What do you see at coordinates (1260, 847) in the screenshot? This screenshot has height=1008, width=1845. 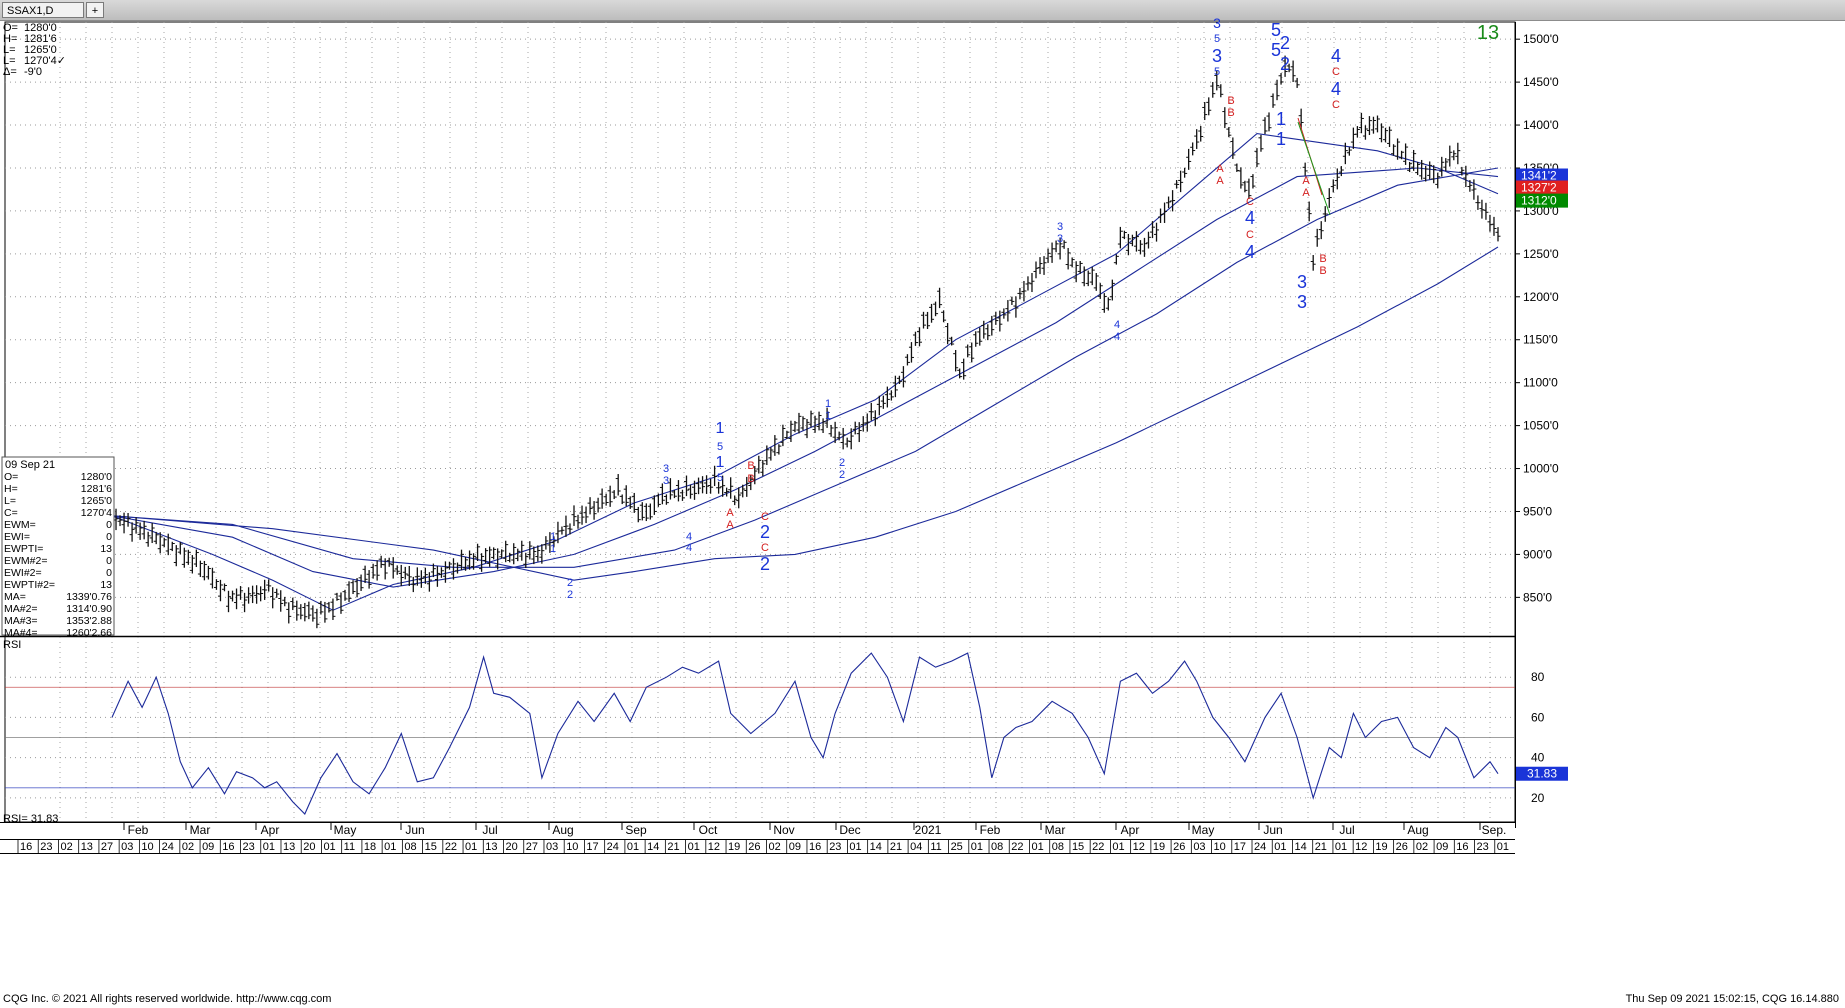 I see `day-label: 24` at bounding box center [1260, 847].